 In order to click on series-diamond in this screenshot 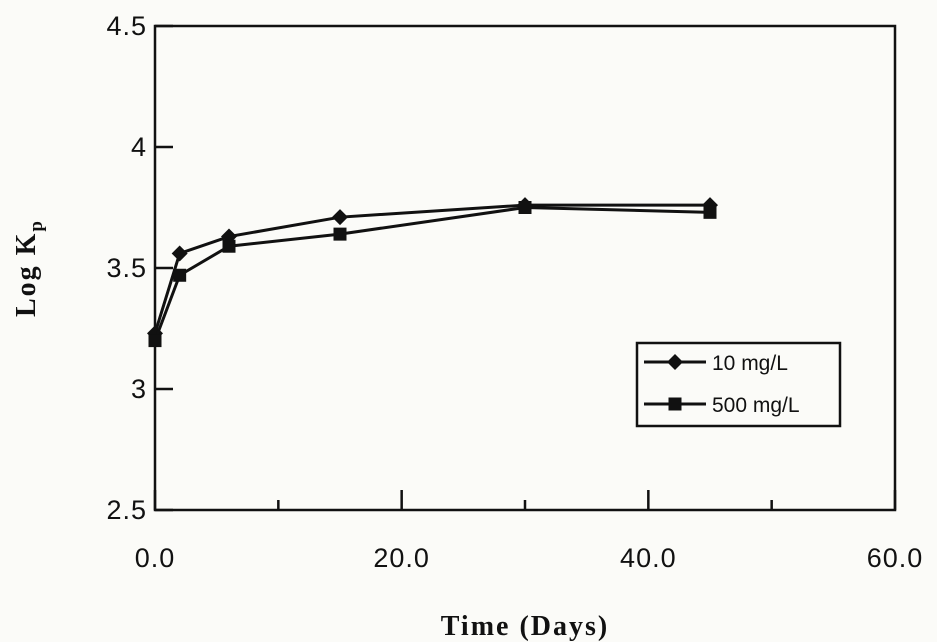, I will do `click(432, 269)`.